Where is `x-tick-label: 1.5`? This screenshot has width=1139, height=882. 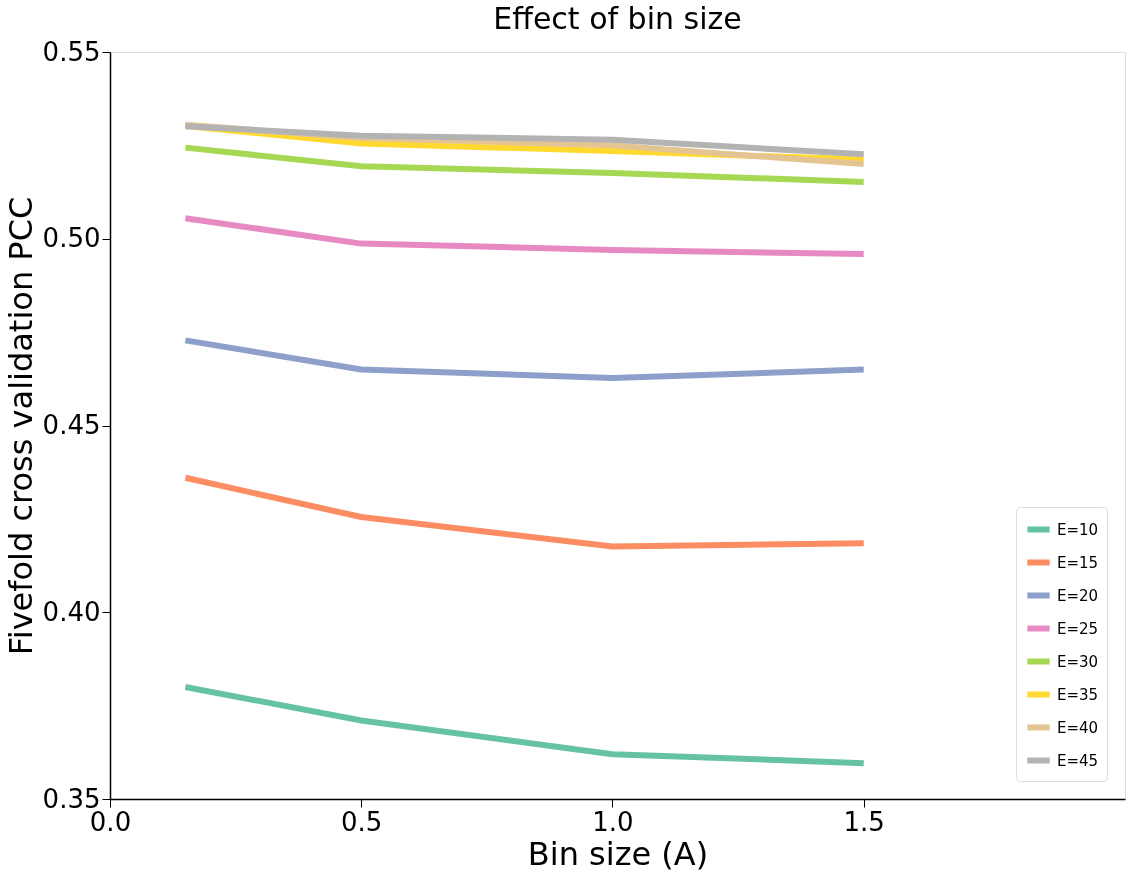
x-tick-label: 1.5 is located at coordinates (864, 821).